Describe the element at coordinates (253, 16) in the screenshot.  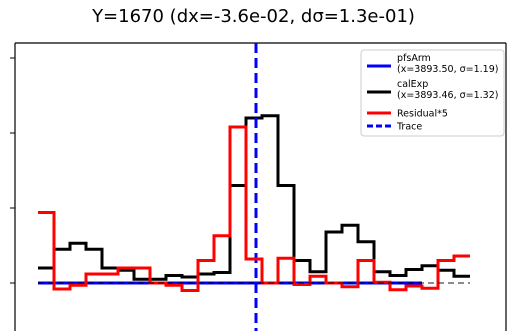
I see `chart-title: Y=1670 (dx=-3.6e-02, dσ=1.3e-01)` at that location.